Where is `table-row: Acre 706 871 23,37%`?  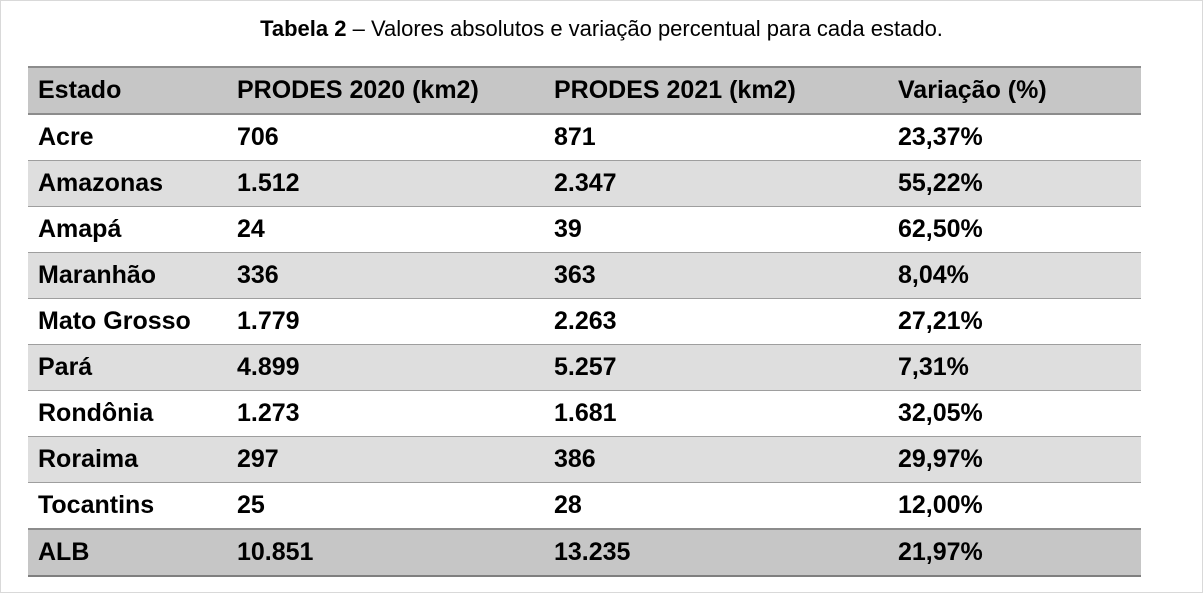
table-row: Acre 706 871 23,37% is located at coordinates (584, 137).